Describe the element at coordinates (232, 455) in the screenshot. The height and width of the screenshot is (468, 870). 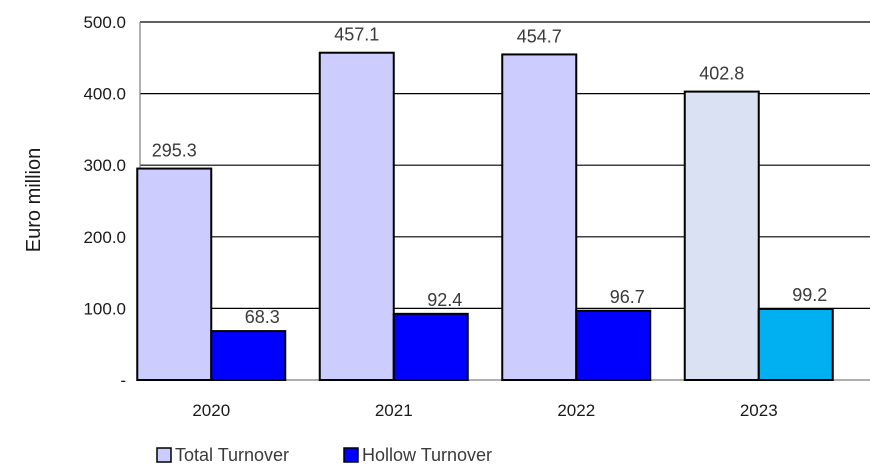
I see `legend-label: Total Turnover` at that location.